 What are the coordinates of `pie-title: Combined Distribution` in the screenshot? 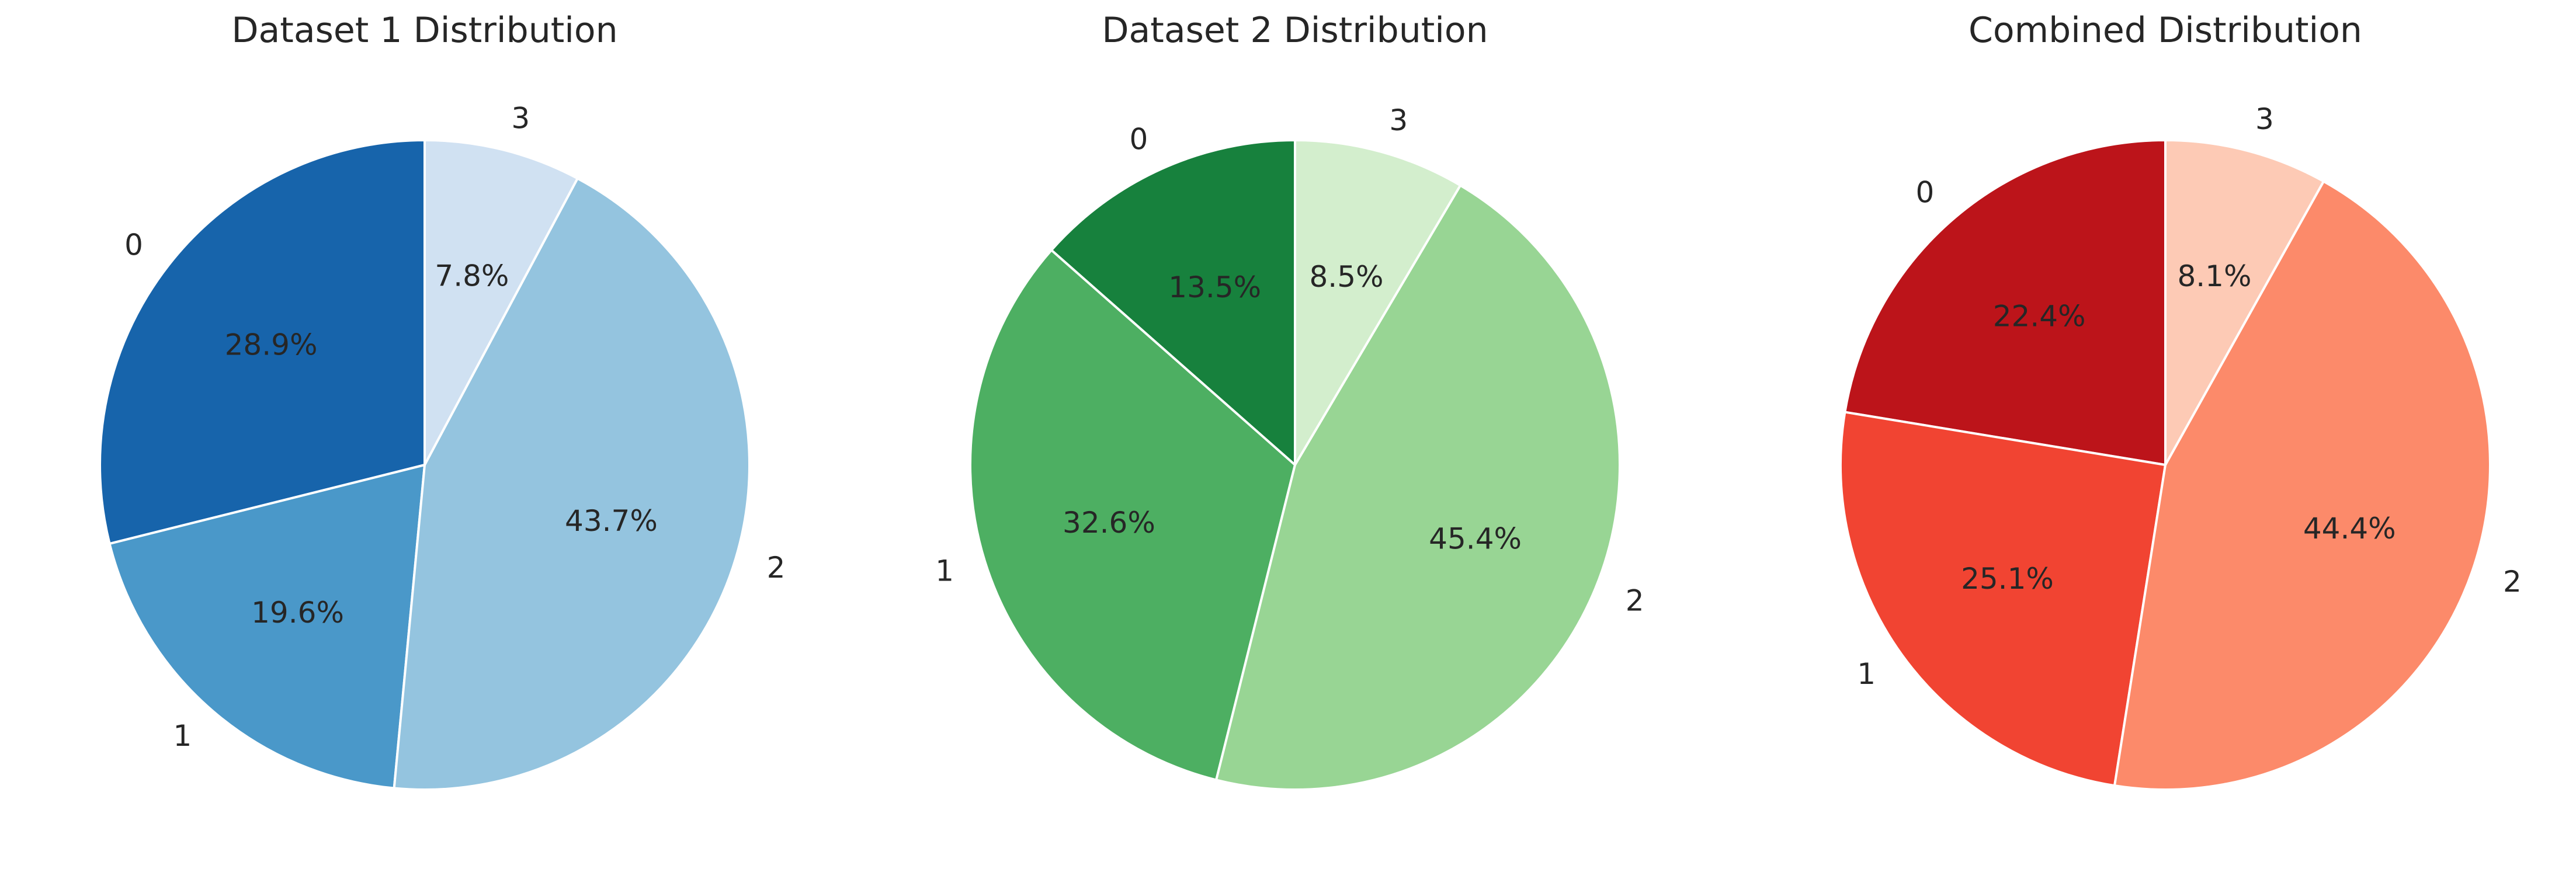 It's located at (2165, 30).